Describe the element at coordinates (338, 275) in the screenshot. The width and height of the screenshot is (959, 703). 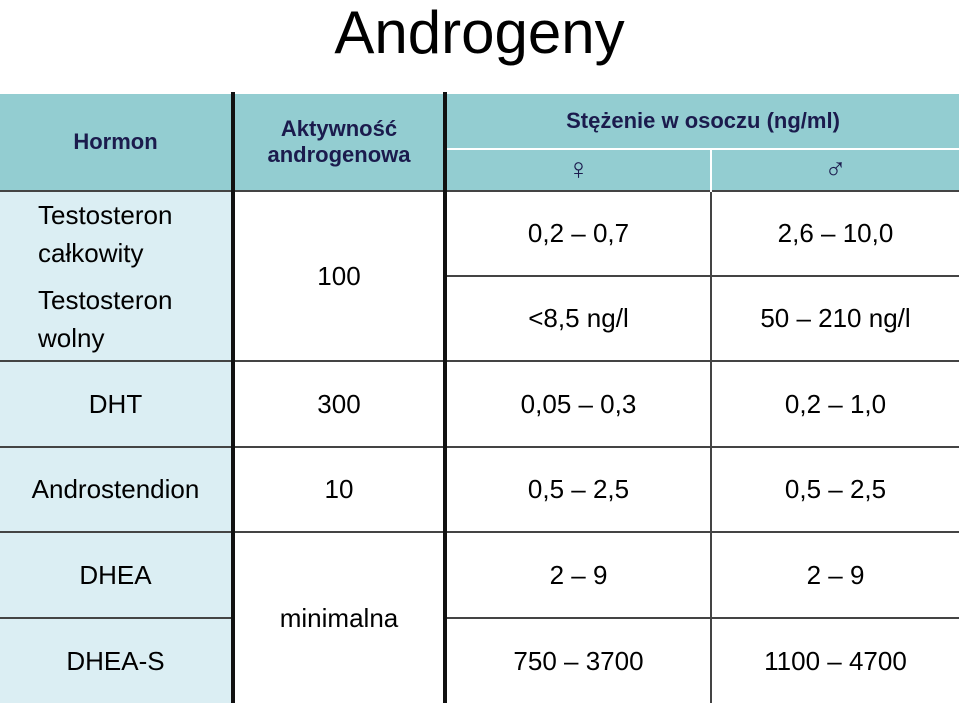
I see `cell: 100` at that location.